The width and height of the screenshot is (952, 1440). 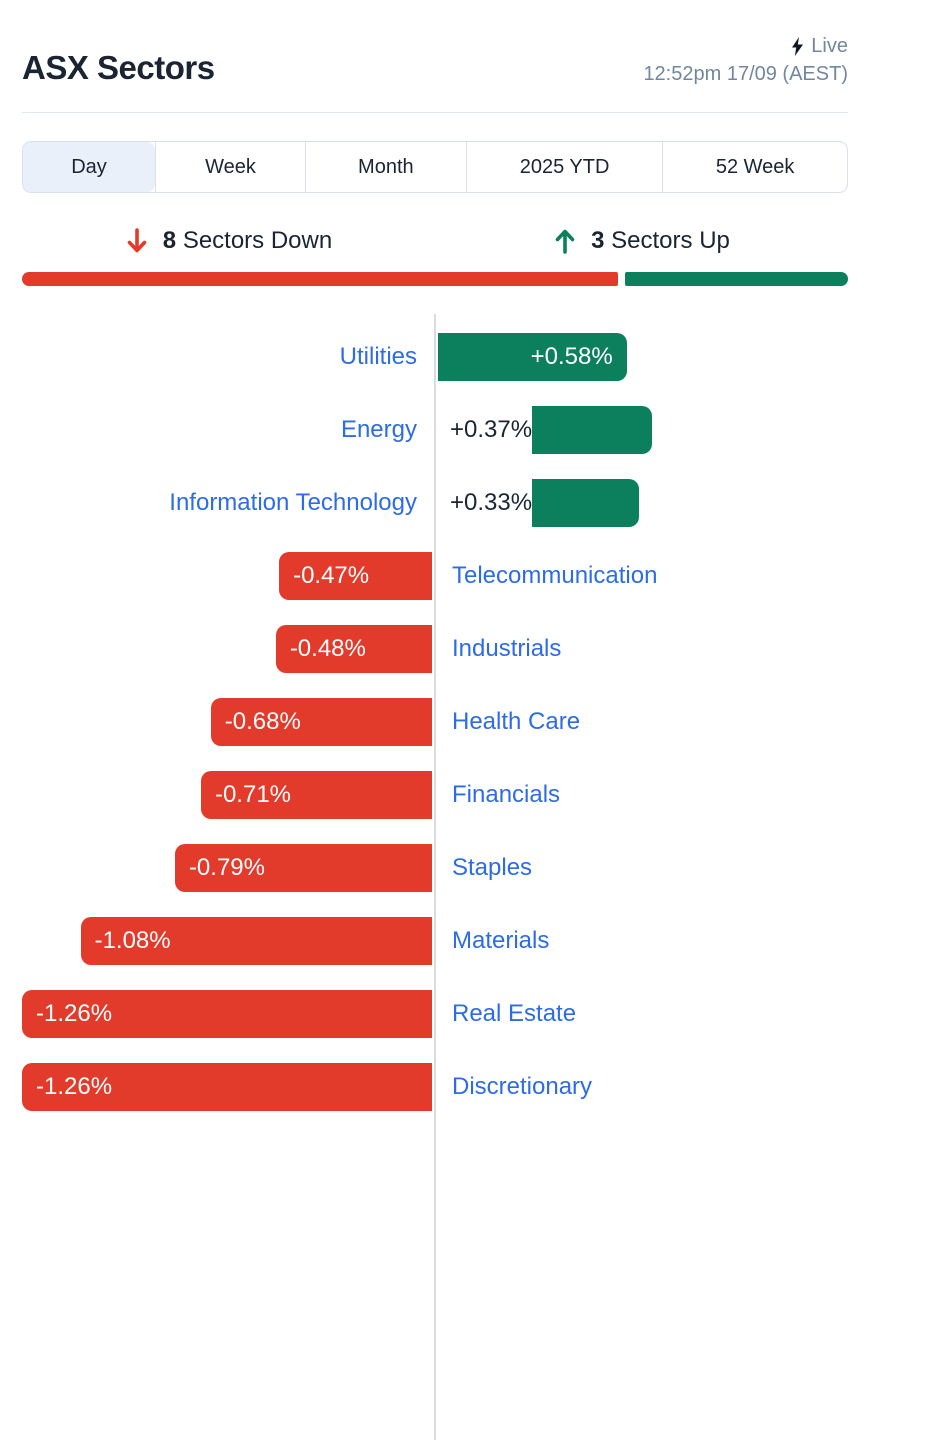 I want to click on sector-row: Financials -0.71% -0.71%, so click(x=435, y=794).